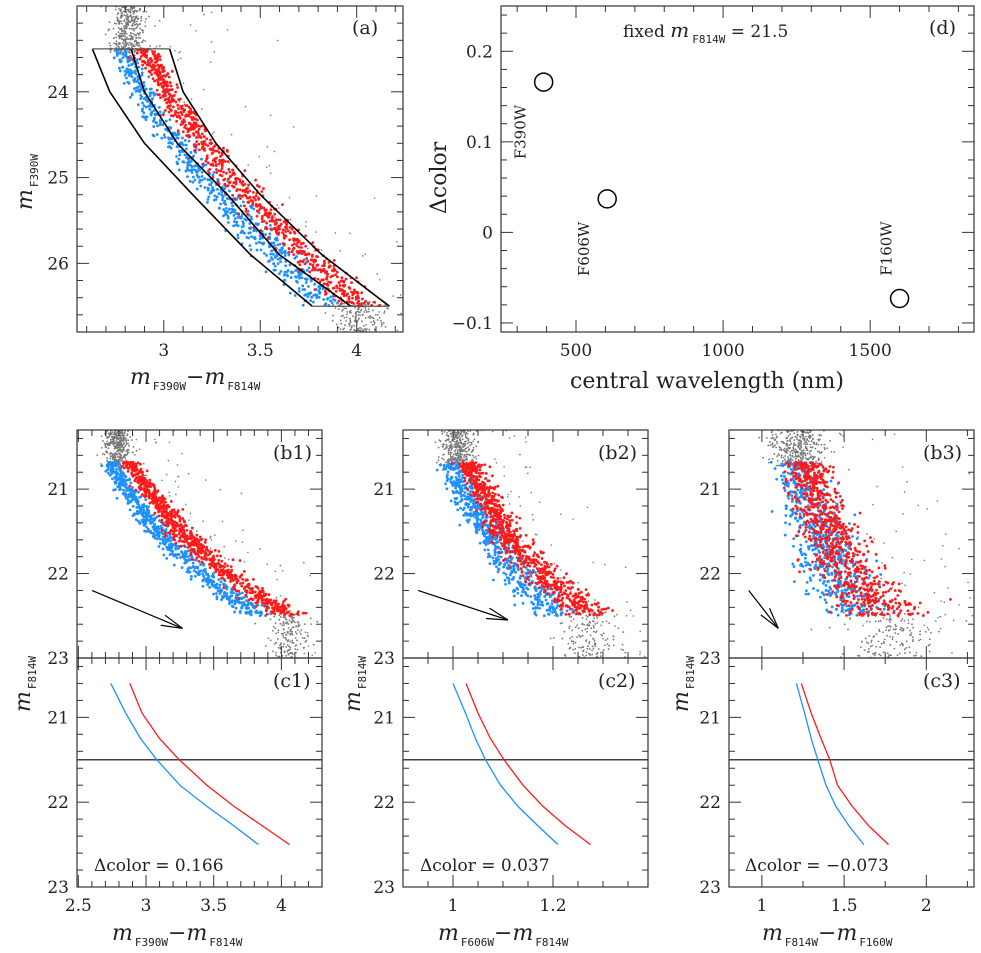  What do you see at coordinates (159, 866) in the screenshot?
I see `panel-c1-delta-color: Δcolor = 0.166` at bounding box center [159, 866].